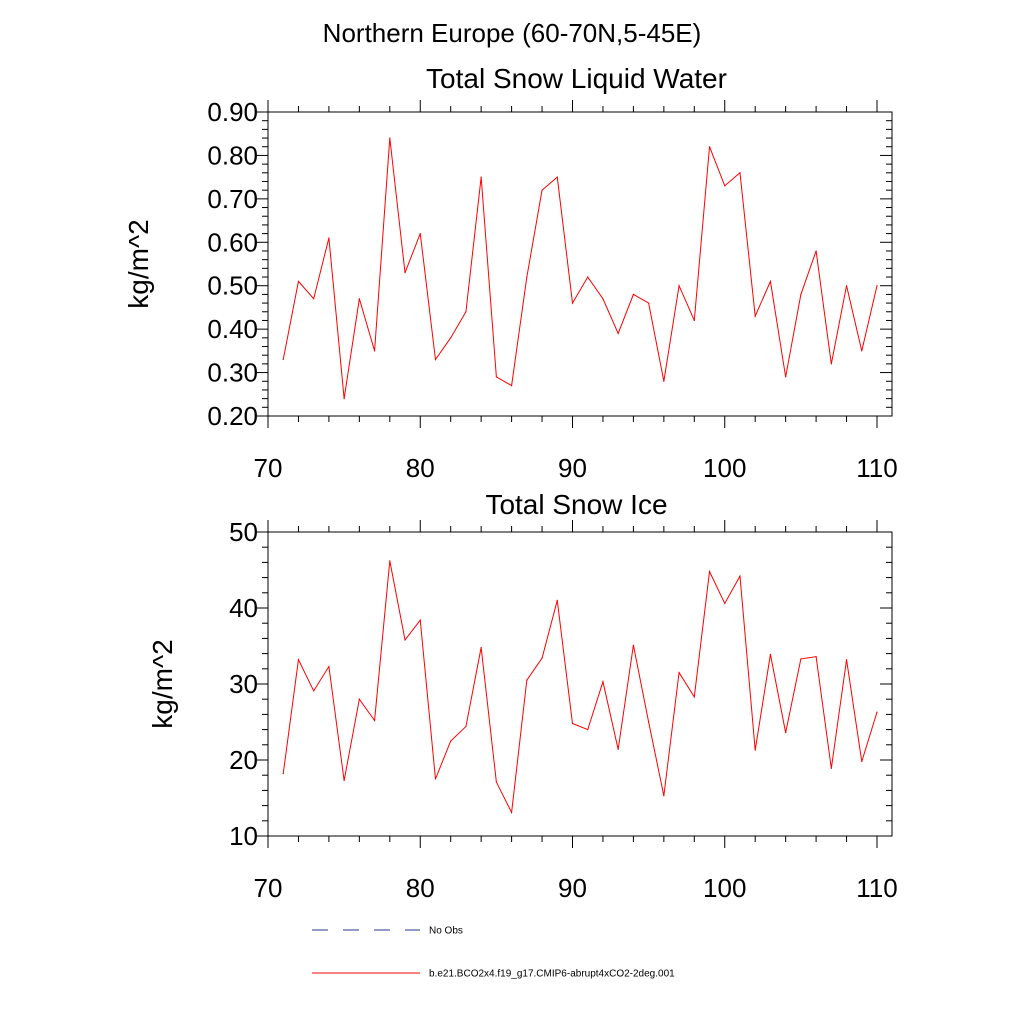 Image resolution: width=1024 pixels, height=1024 pixels. What do you see at coordinates (387, 931) in the screenshot?
I see `legend-item-1: No Obs` at bounding box center [387, 931].